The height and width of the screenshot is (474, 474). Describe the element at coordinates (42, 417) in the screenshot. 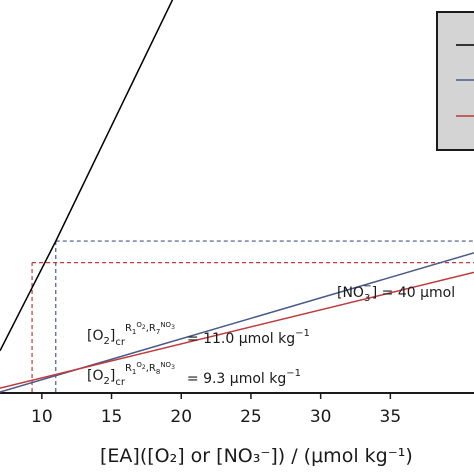

I see `x-tick-label: 10` at that location.